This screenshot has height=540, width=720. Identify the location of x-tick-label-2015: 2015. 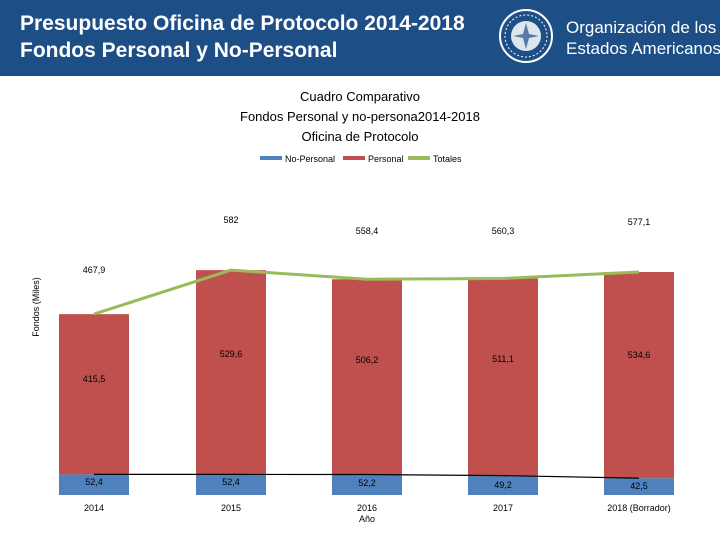
(231, 508).